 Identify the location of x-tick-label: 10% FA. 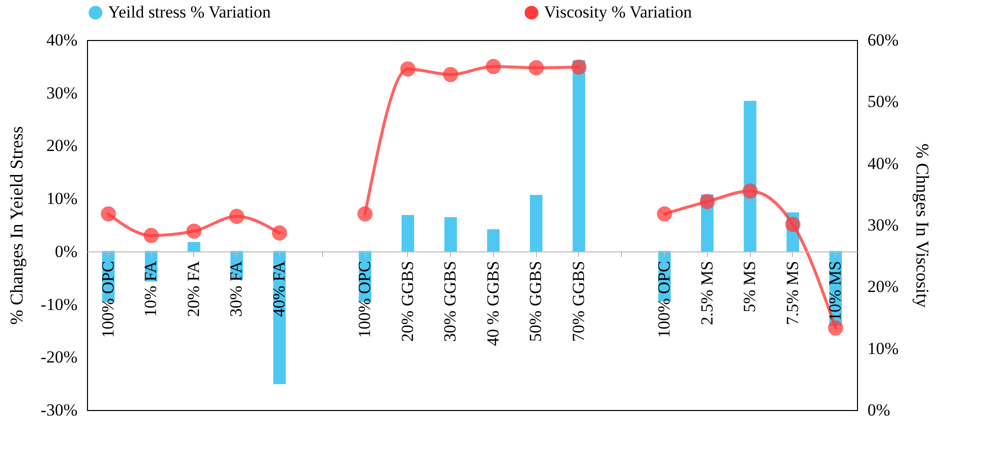
(150, 288).